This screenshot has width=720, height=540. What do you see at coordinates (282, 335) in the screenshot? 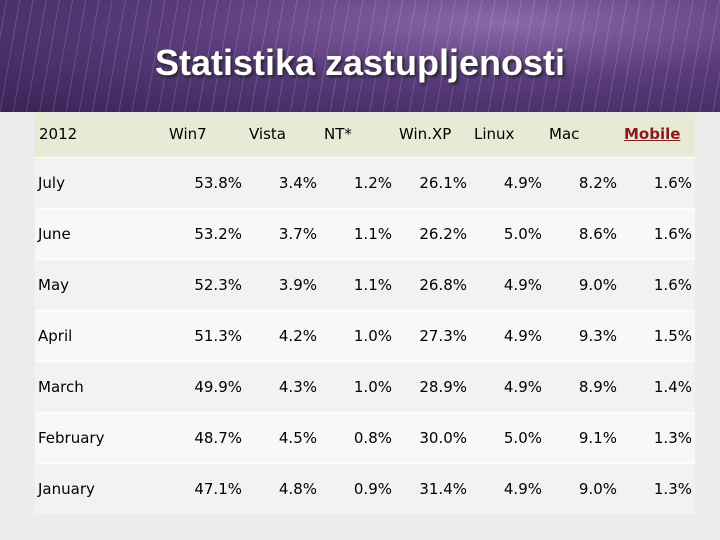
I see `table-cell: 4.2%` at bounding box center [282, 335].